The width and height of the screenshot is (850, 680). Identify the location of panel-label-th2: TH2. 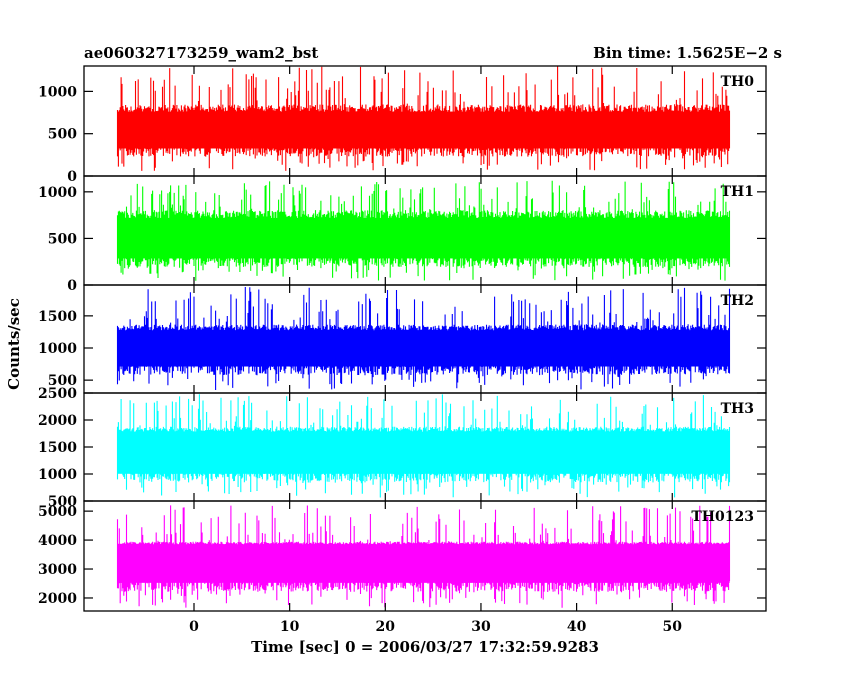
(737, 301).